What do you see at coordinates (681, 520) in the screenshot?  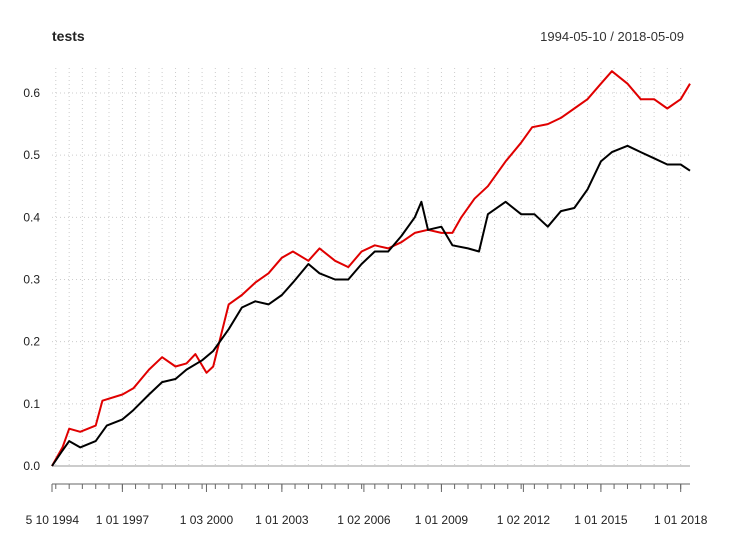 I see `x-tick-label: 1 01 2018` at bounding box center [681, 520].